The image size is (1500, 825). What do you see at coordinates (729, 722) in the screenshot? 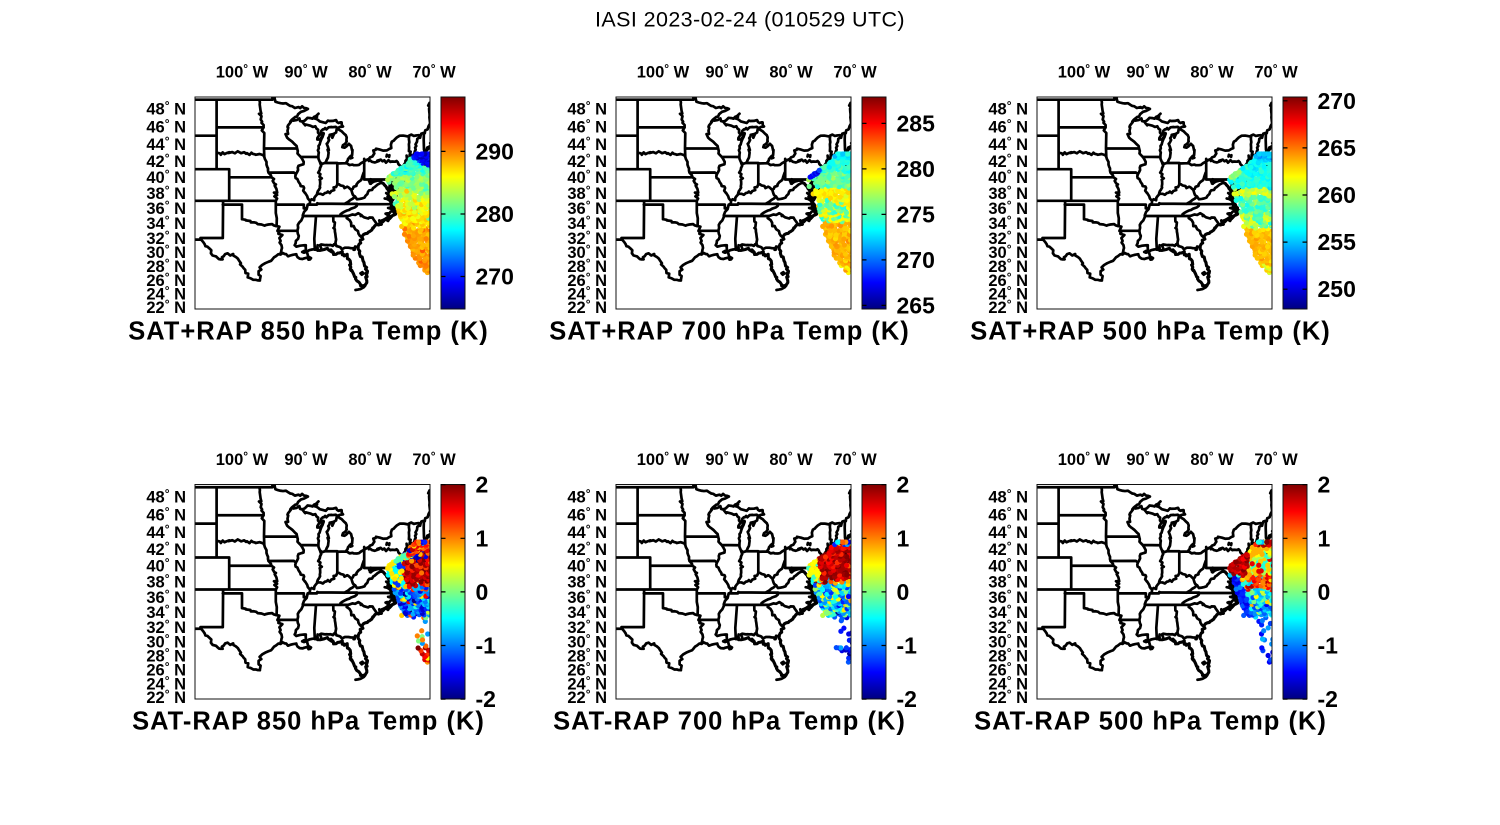
I see `svg-text: SAT-RAP 700 hPa Temp (K)` at bounding box center [729, 722].